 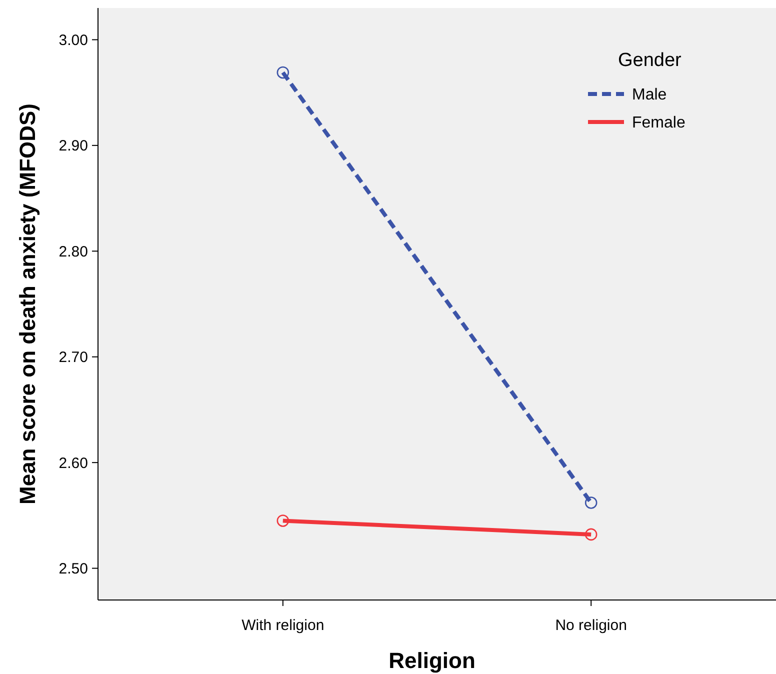 I want to click on y-tick-label: 2.50, so click(x=73, y=569).